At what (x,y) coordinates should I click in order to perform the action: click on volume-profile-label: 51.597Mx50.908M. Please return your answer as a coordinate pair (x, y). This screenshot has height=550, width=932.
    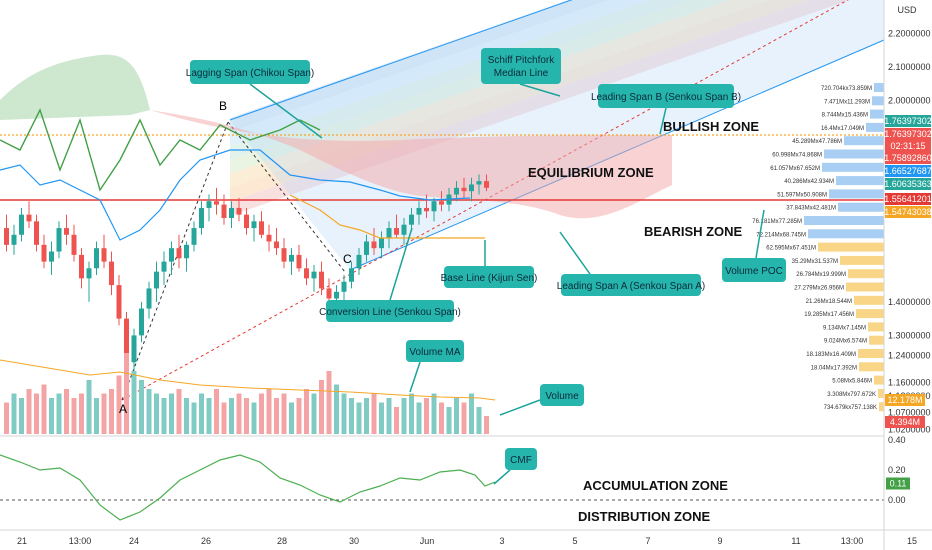
    Looking at the image, I should click on (802, 195).